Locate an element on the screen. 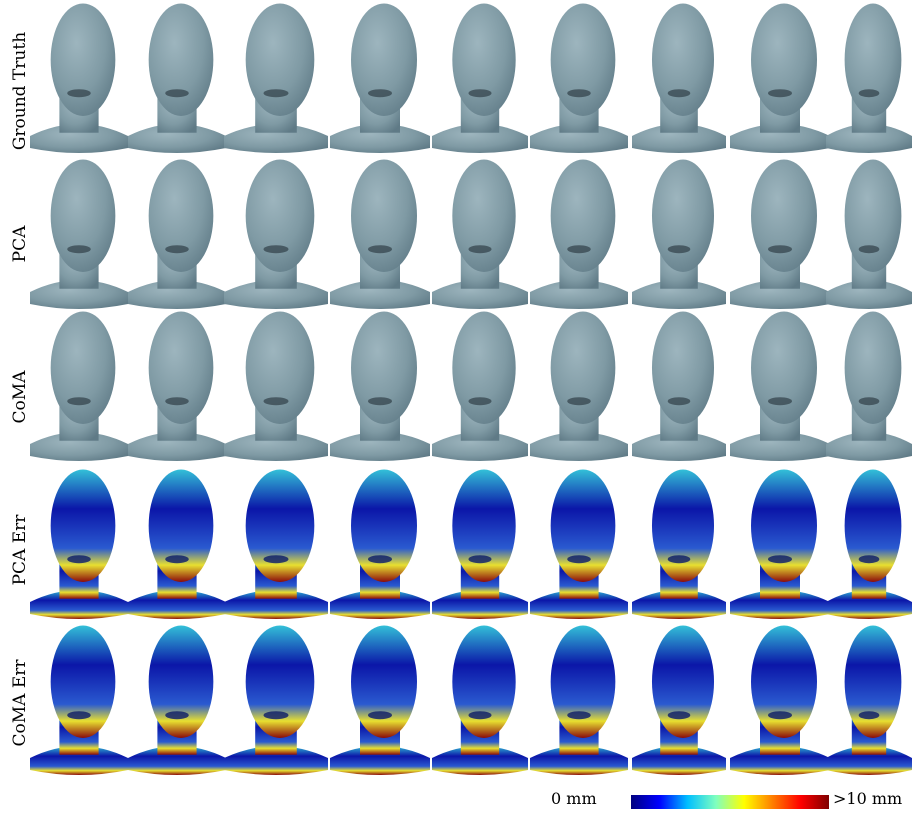 This screenshot has height=814, width=913. colorbar-gradient is located at coordinates (730, 802).